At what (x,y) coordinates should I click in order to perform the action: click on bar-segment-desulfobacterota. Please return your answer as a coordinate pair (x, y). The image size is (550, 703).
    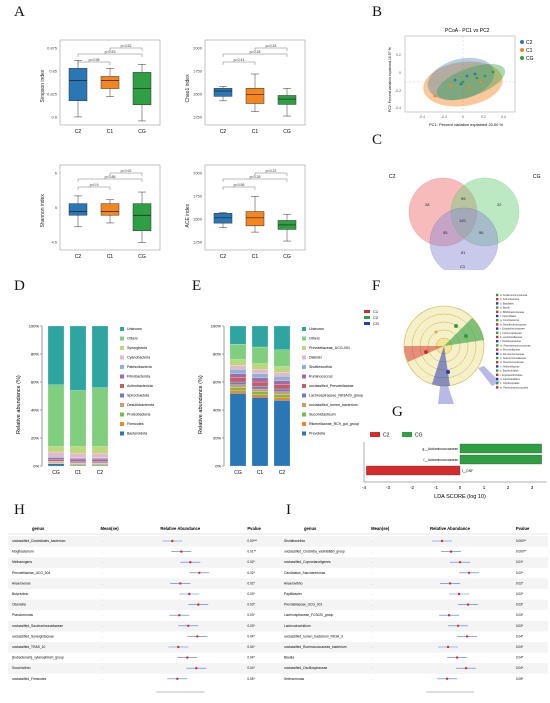
    Looking at the image, I should click on (56, 462).